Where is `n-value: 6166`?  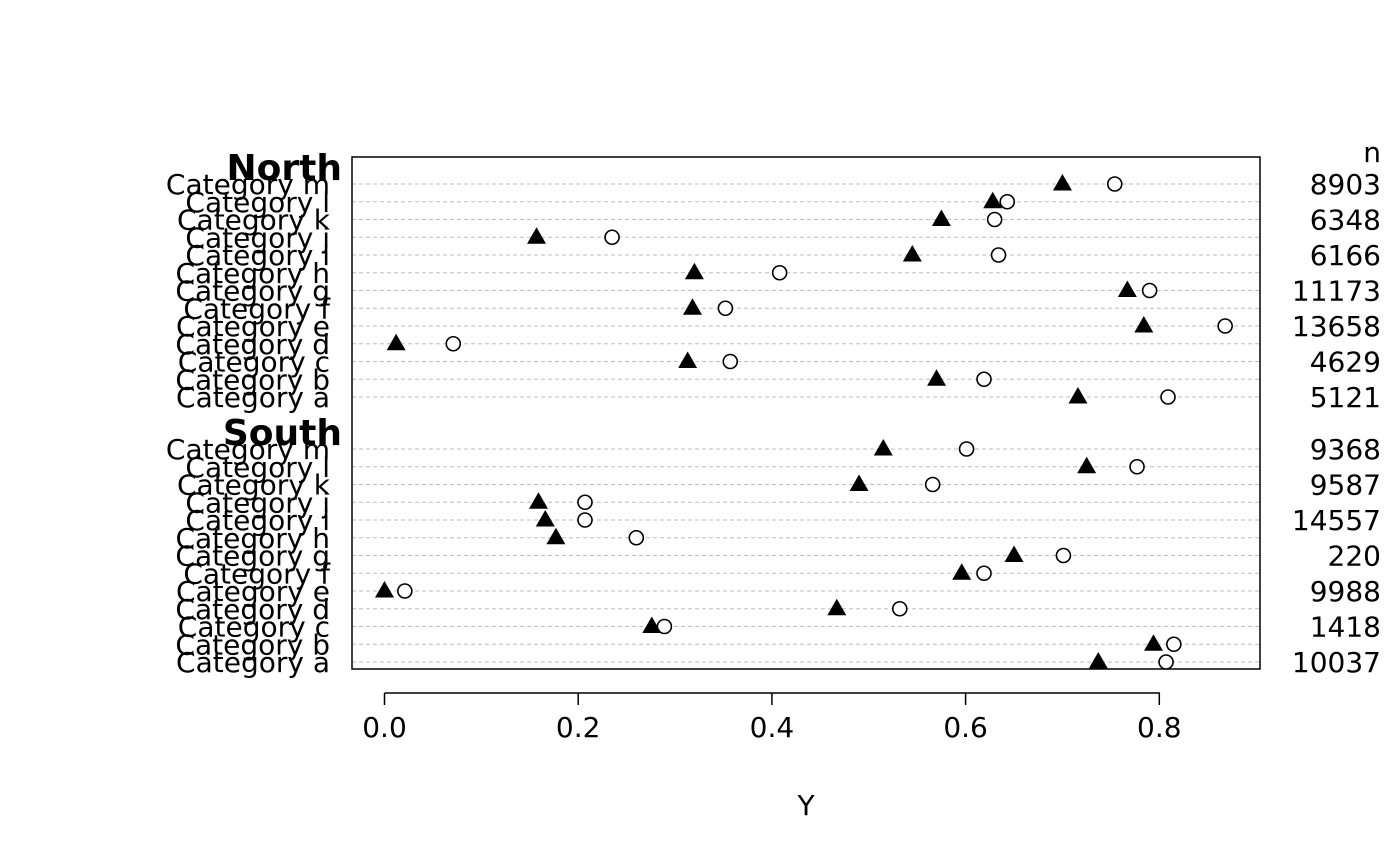 n-value: 6166 is located at coordinates (1345, 255).